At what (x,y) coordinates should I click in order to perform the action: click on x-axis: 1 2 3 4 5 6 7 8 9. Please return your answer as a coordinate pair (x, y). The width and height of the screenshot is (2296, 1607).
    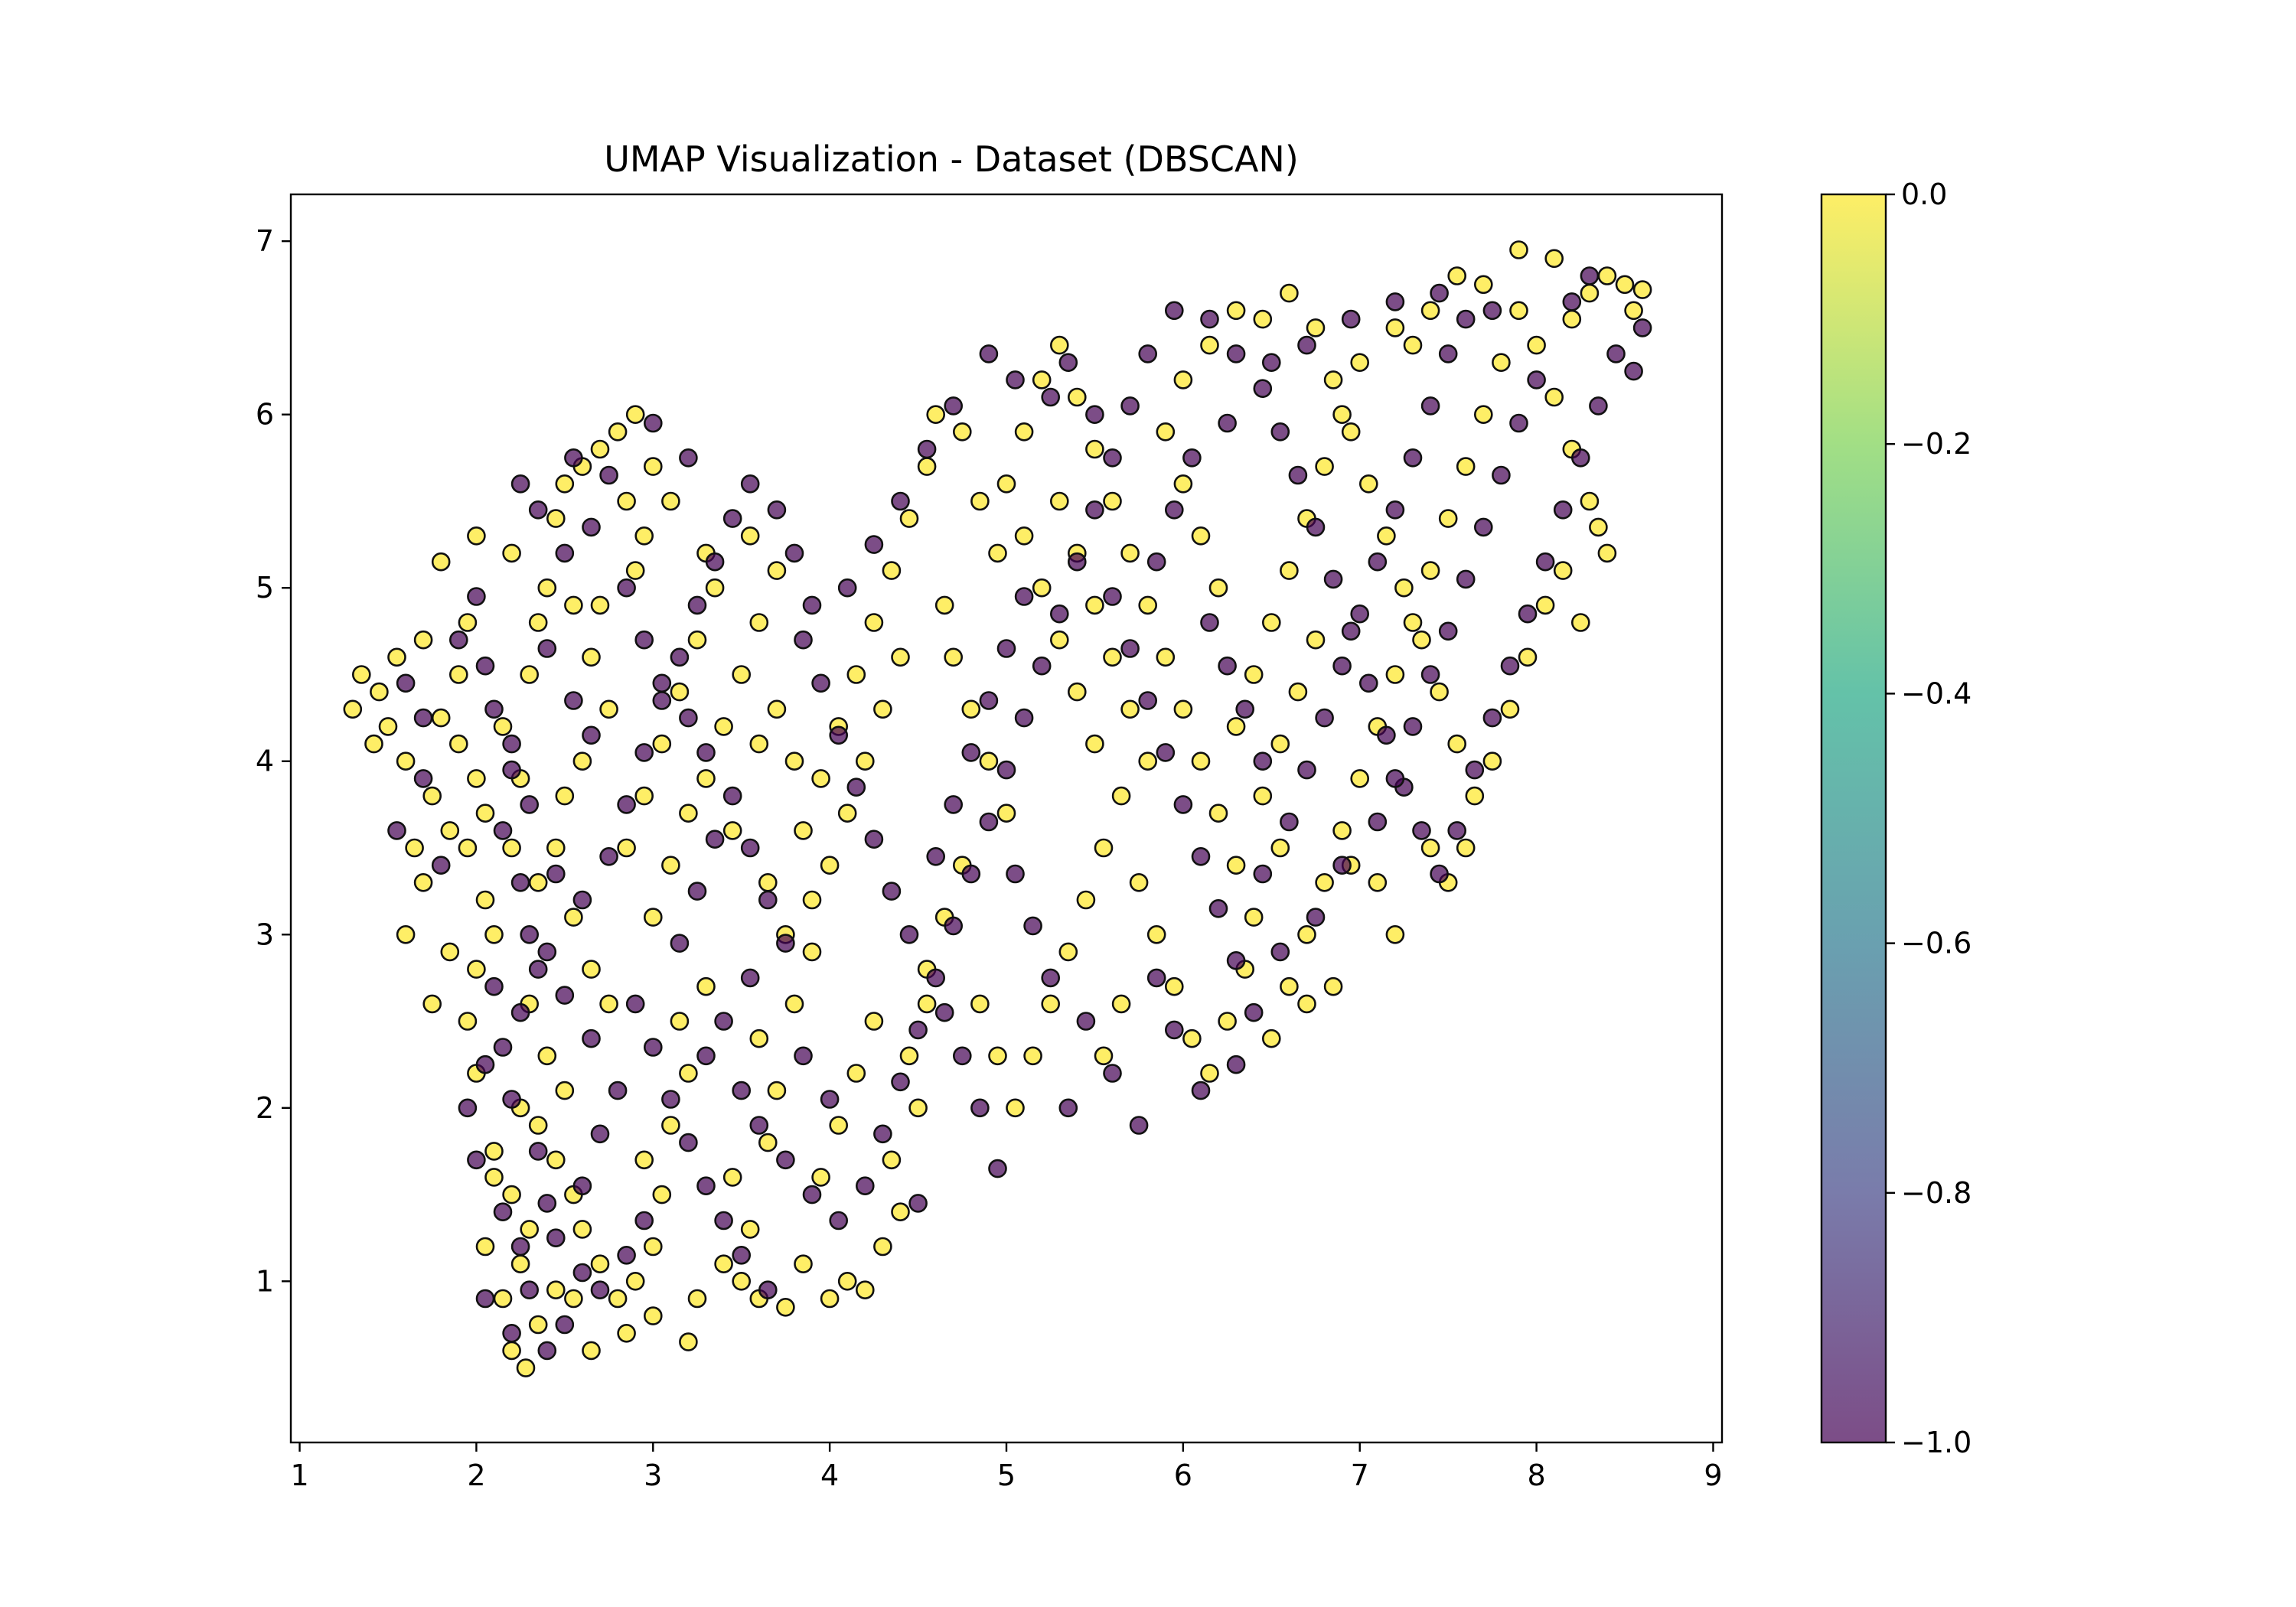
    Looking at the image, I should click on (1006, 1467).